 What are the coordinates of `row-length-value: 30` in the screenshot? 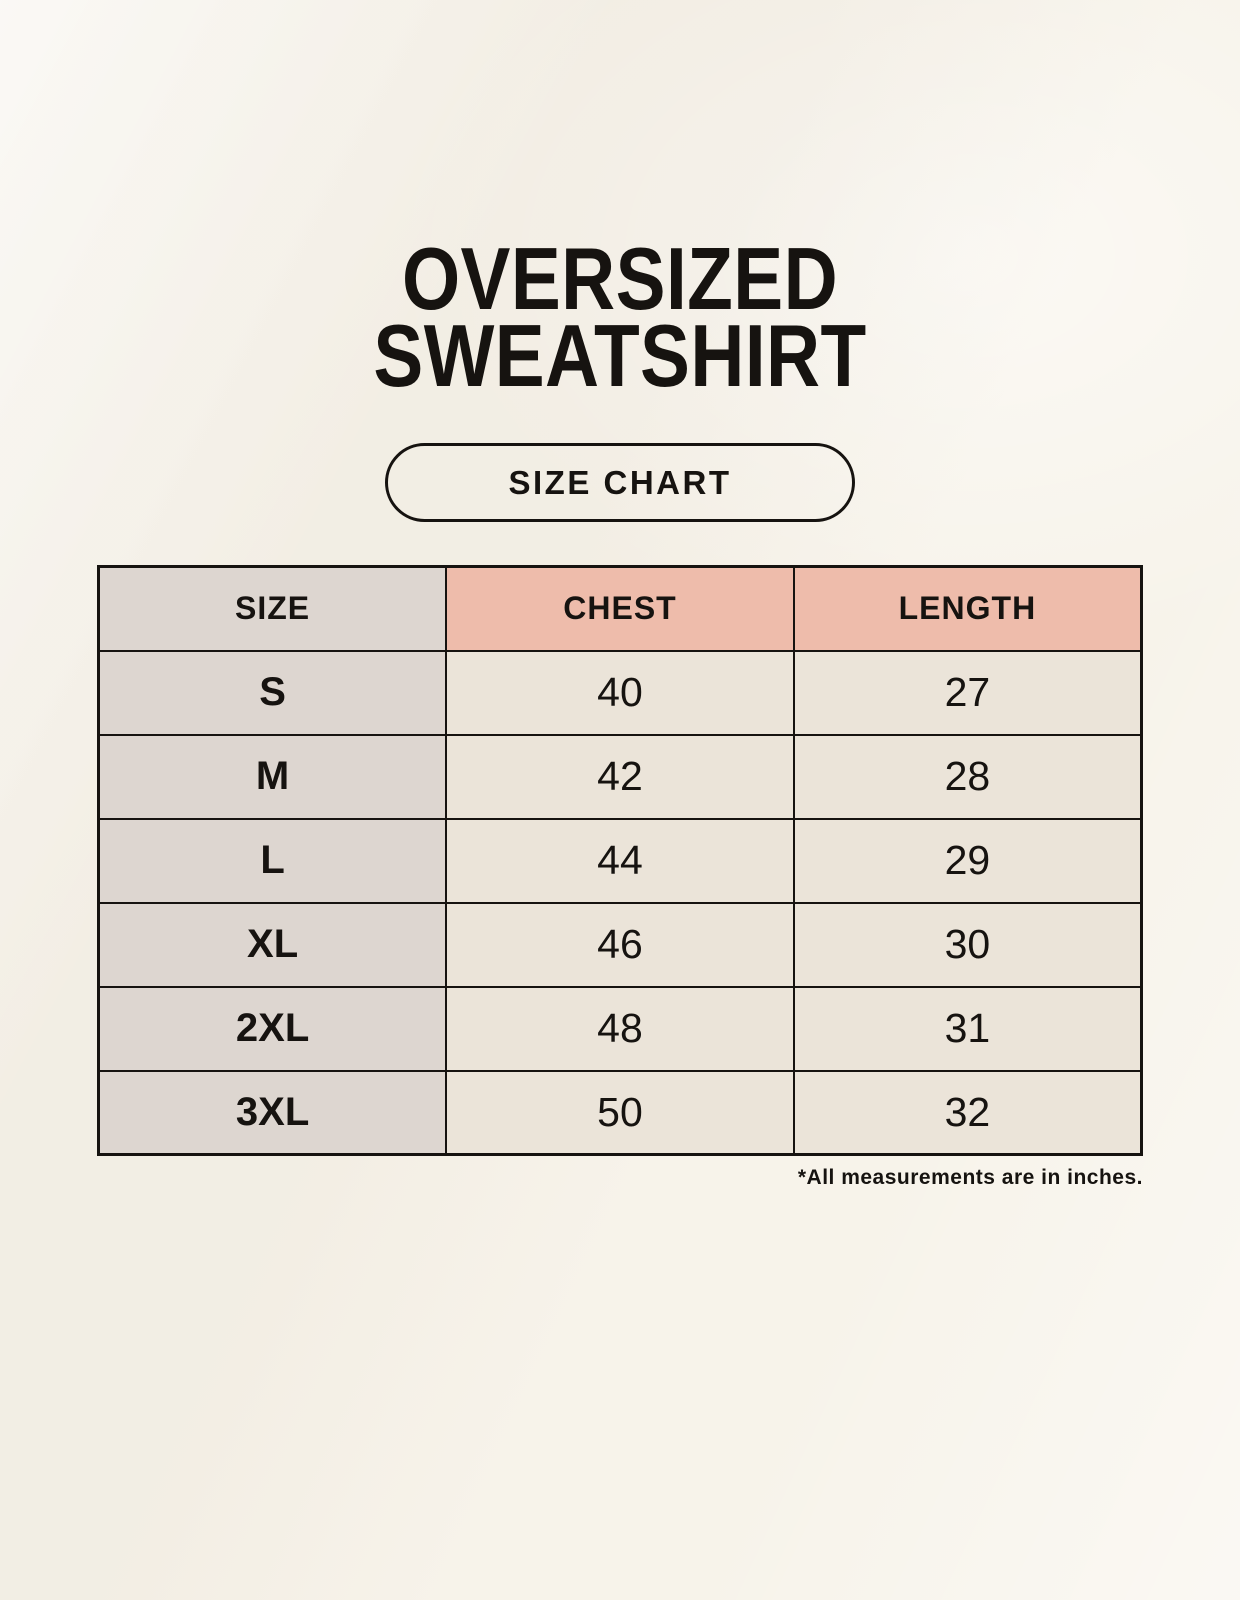 It's located at (967, 944).